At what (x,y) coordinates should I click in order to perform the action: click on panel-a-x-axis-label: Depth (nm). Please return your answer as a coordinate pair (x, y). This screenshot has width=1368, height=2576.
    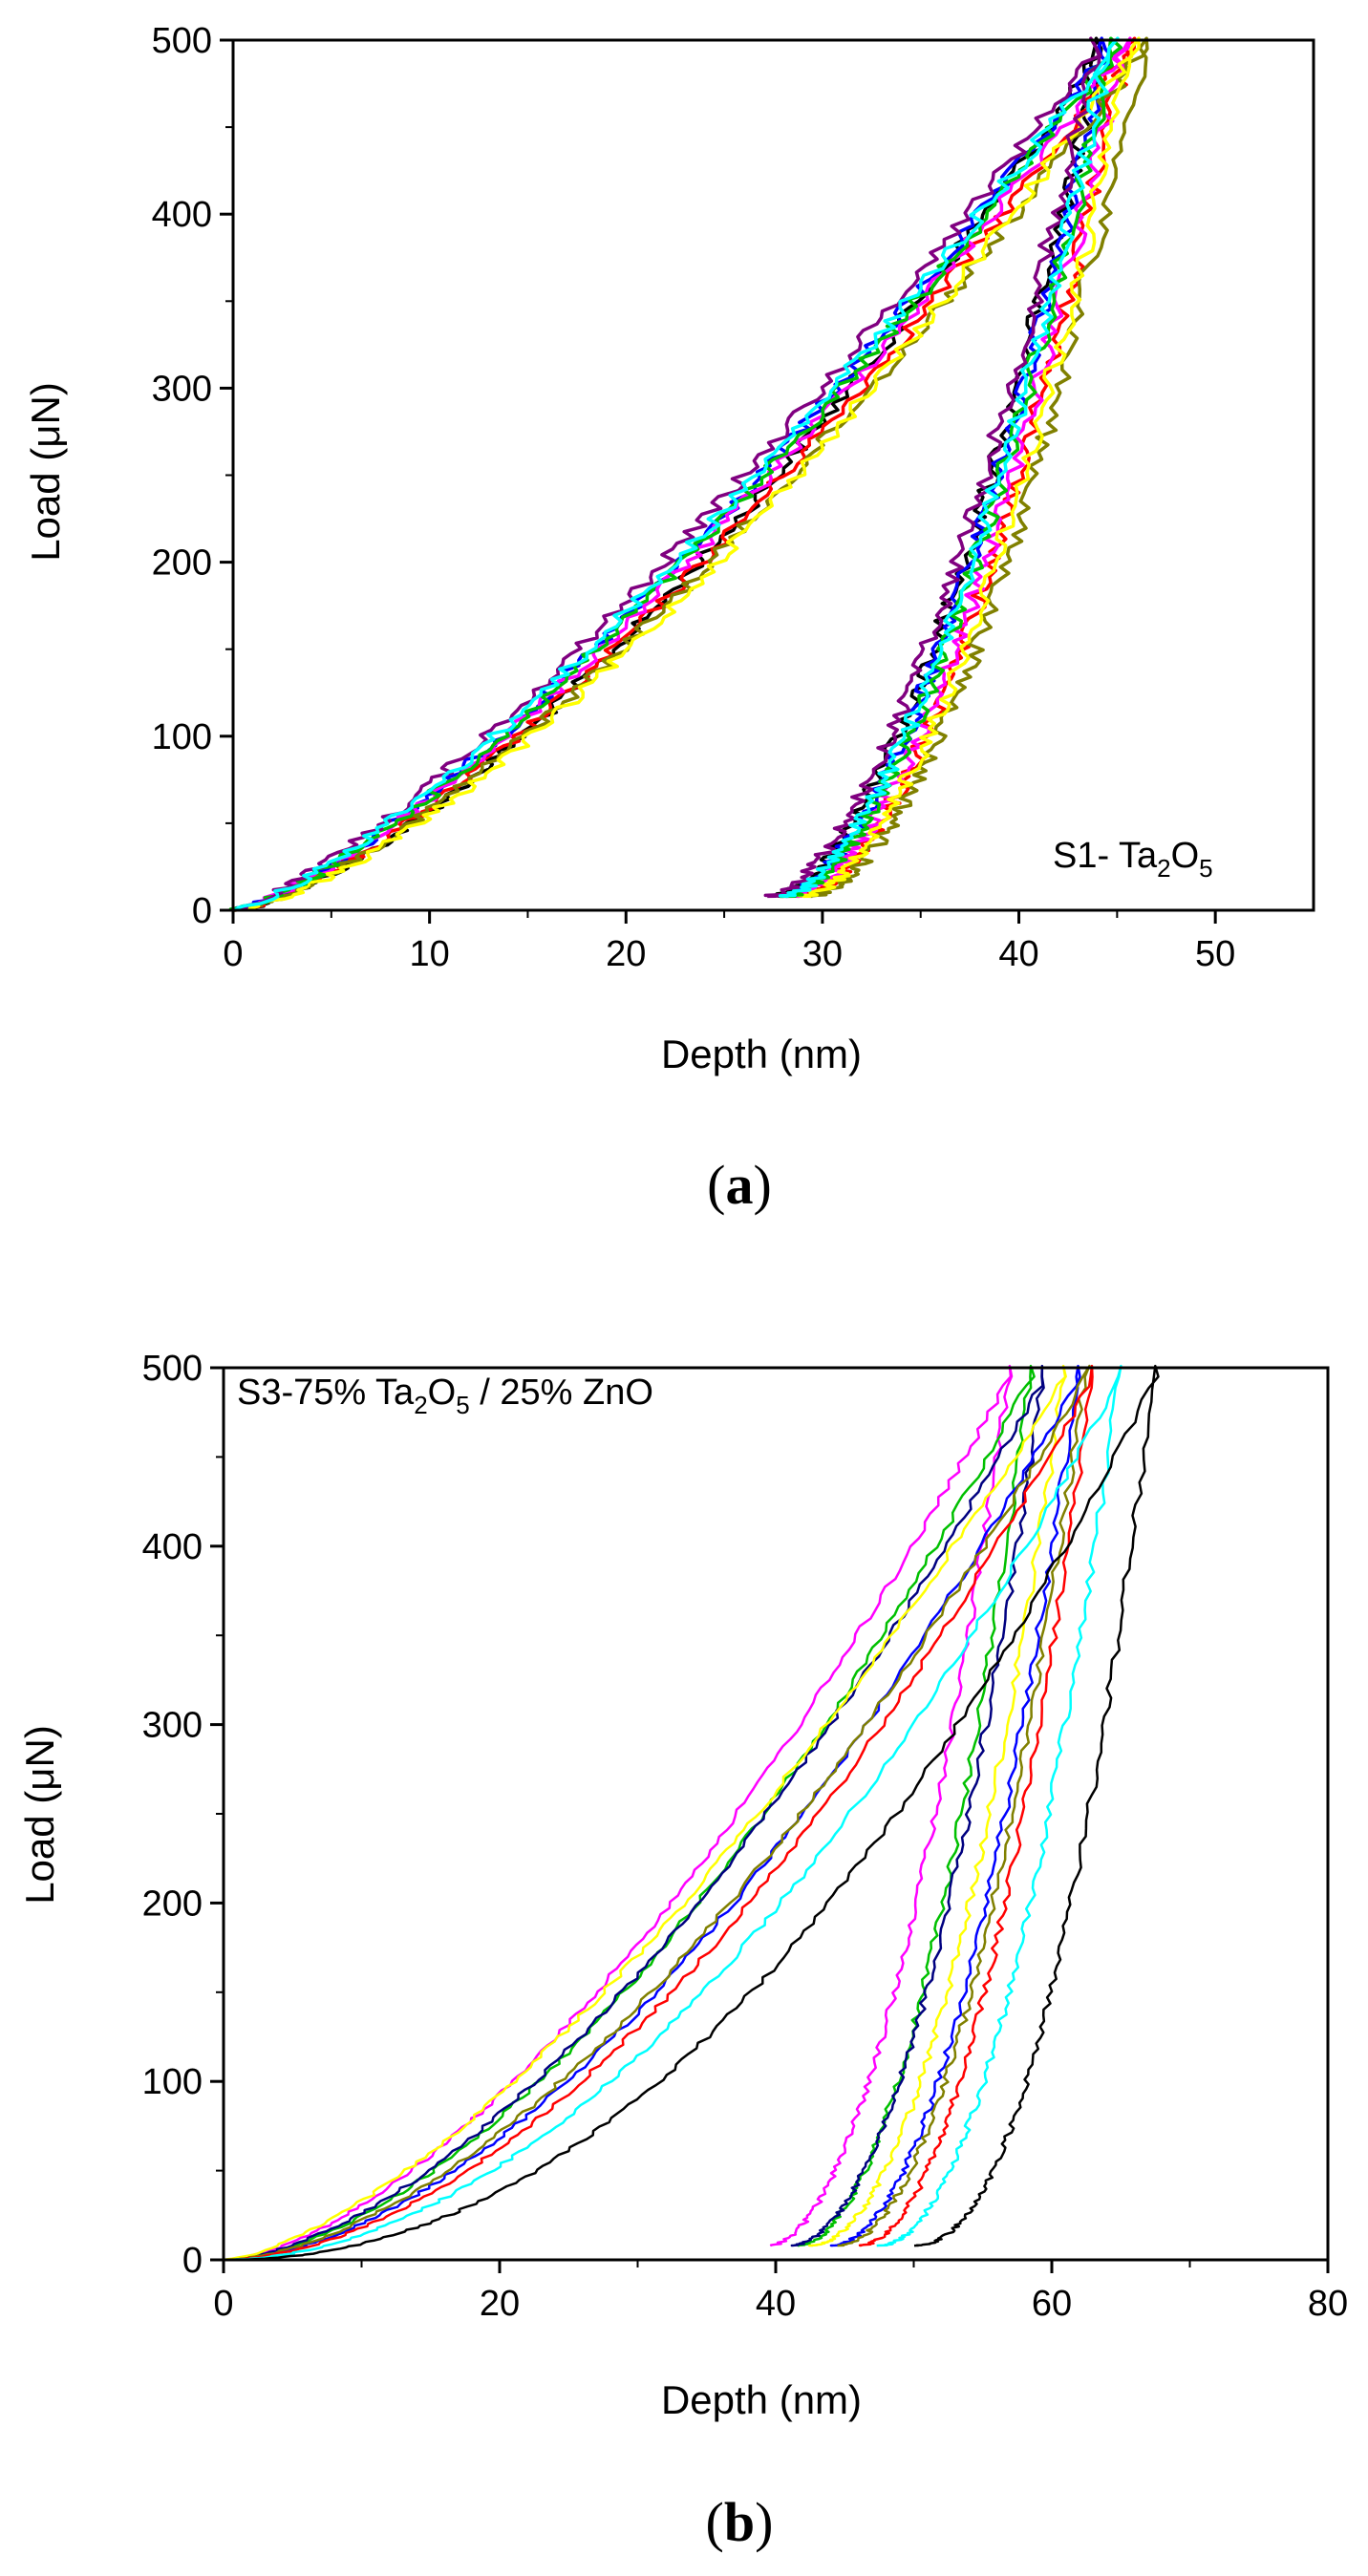
    Looking at the image, I should click on (761, 1054).